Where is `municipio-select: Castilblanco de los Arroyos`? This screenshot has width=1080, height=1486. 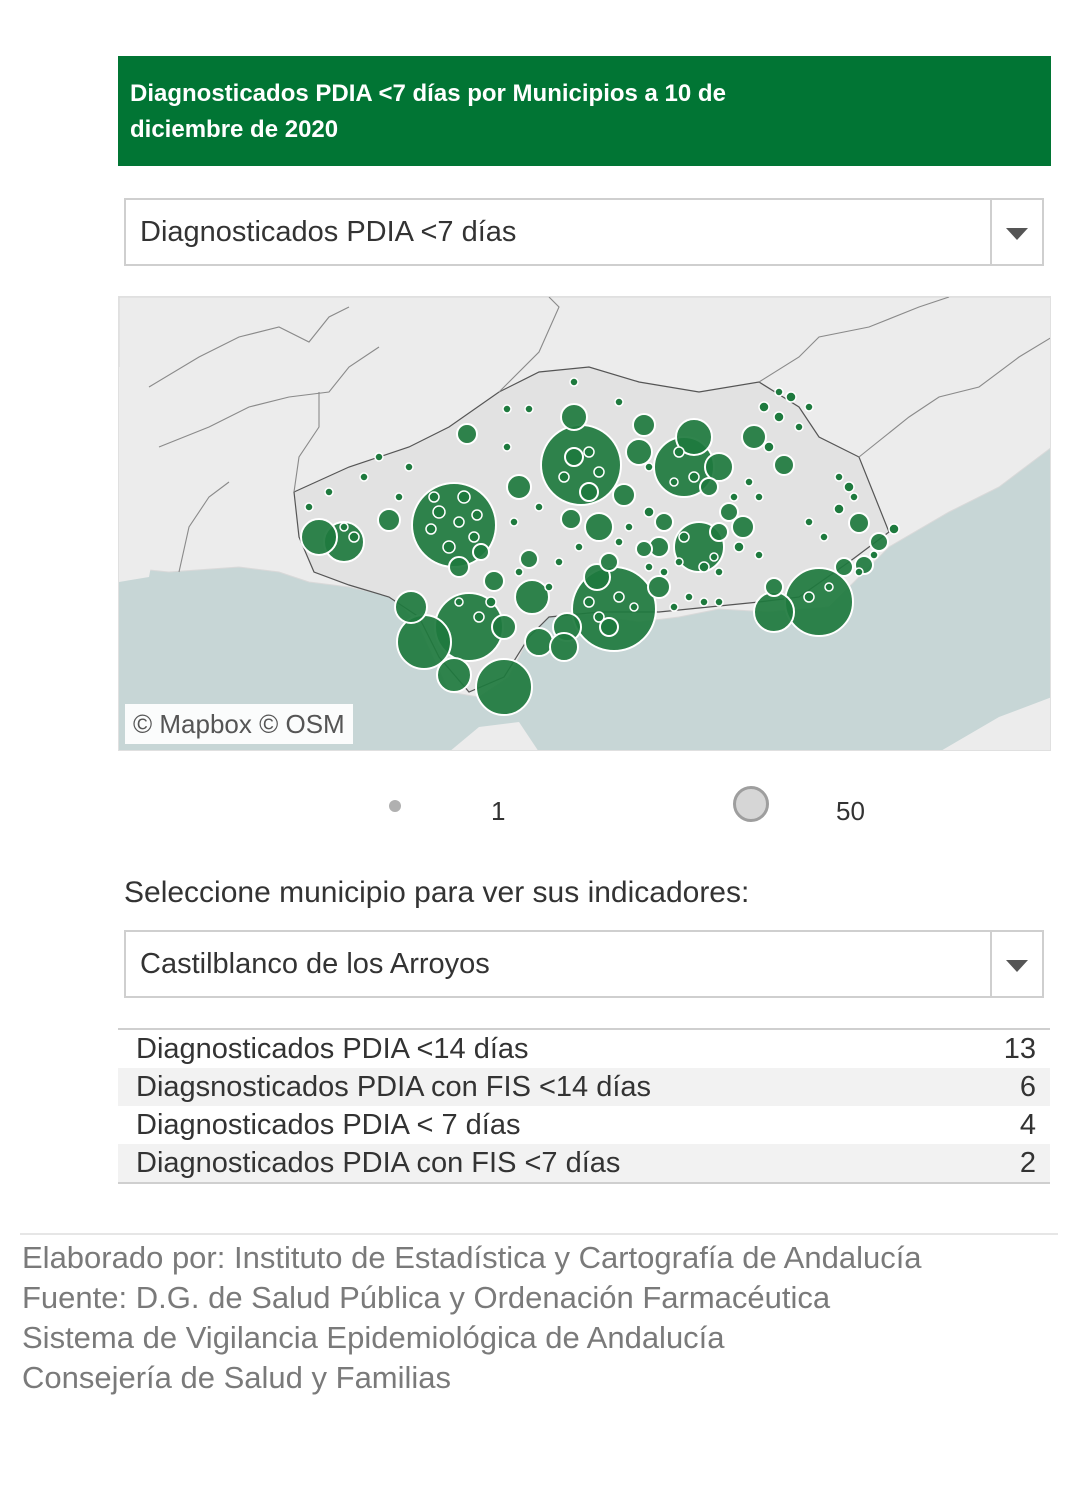 municipio-select: Castilblanco de los Arroyos is located at coordinates (584, 964).